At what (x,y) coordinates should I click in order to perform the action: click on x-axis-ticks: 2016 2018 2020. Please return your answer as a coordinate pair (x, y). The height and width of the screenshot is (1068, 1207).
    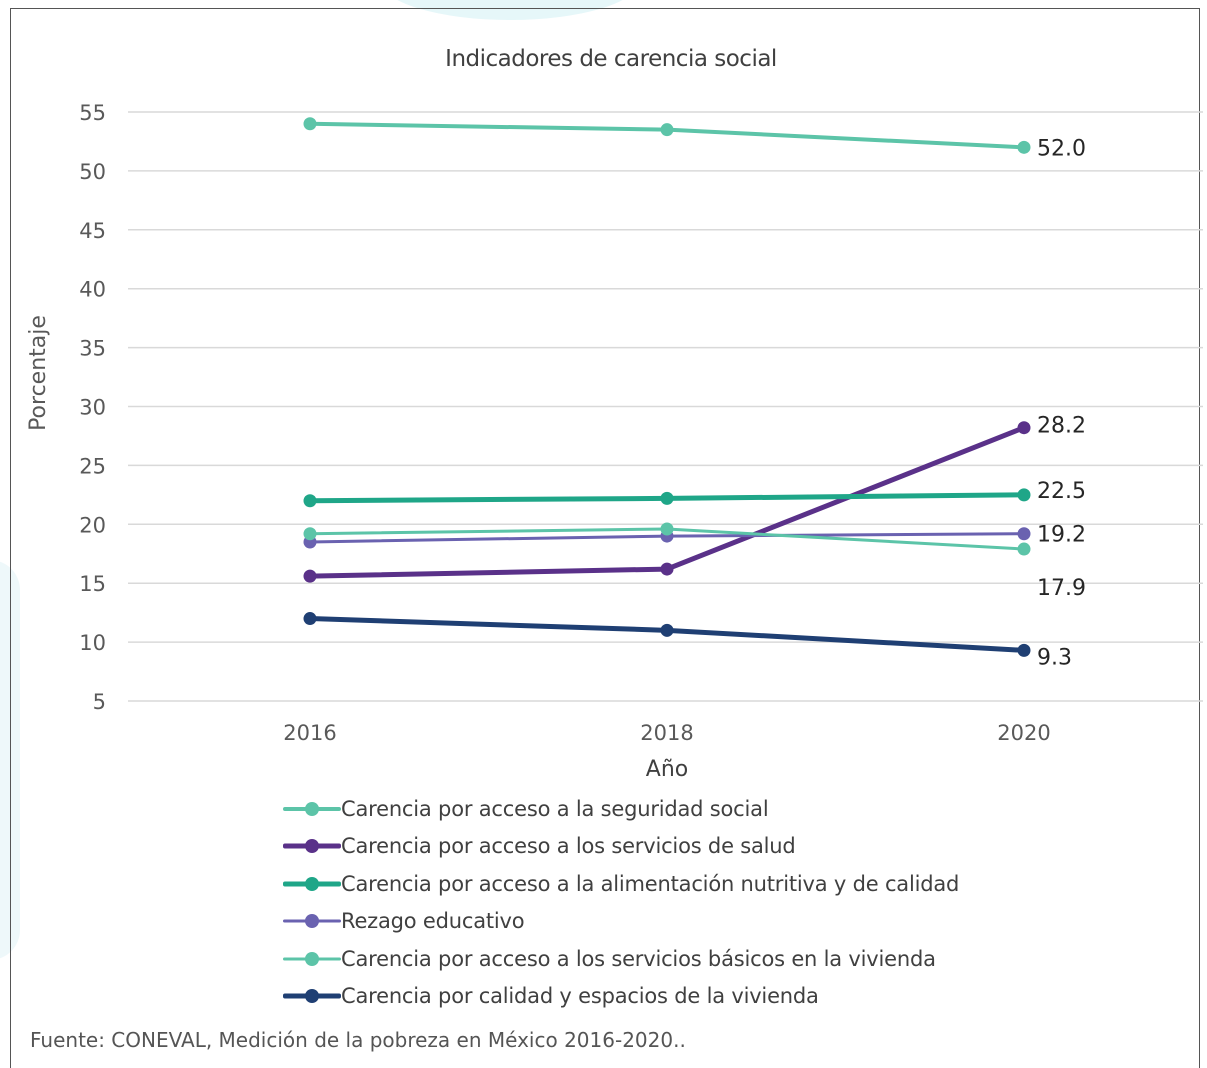
    Looking at the image, I should click on (666, 733).